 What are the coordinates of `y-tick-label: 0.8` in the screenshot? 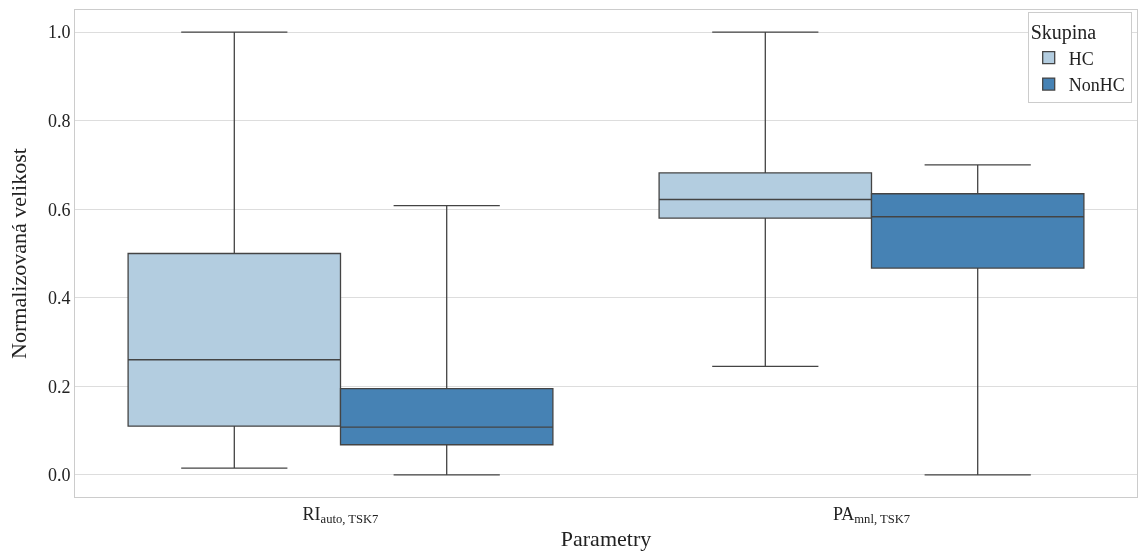 It's located at (59, 120).